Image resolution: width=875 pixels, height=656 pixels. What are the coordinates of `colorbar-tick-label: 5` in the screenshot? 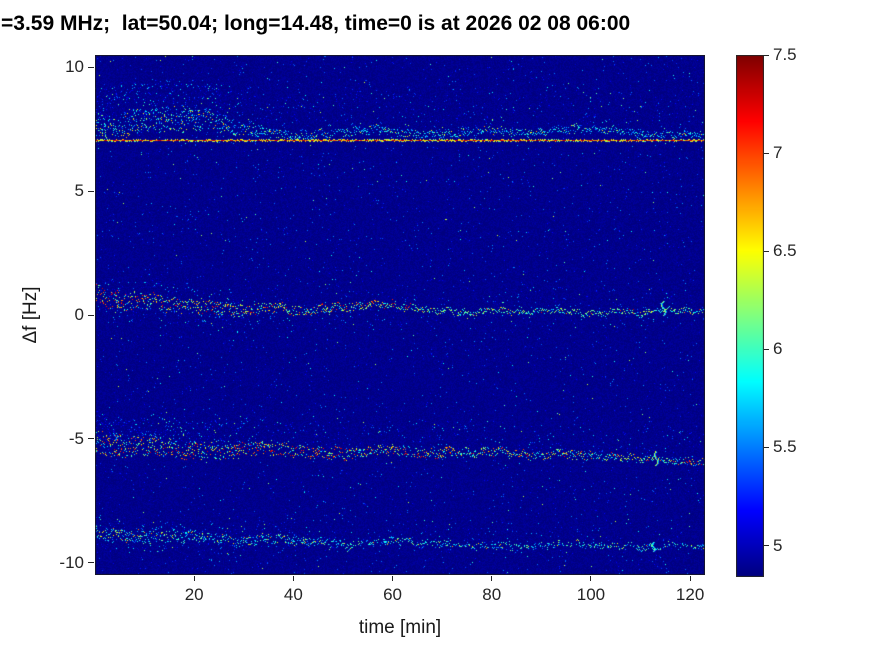 It's located at (778, 545).